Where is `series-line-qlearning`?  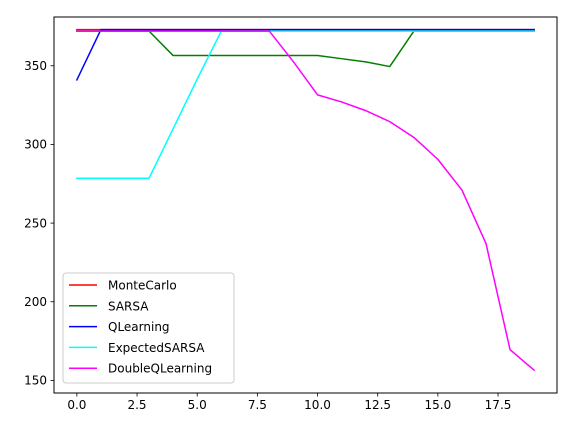
series-line-qlearning is located at coordinates (305, 54).